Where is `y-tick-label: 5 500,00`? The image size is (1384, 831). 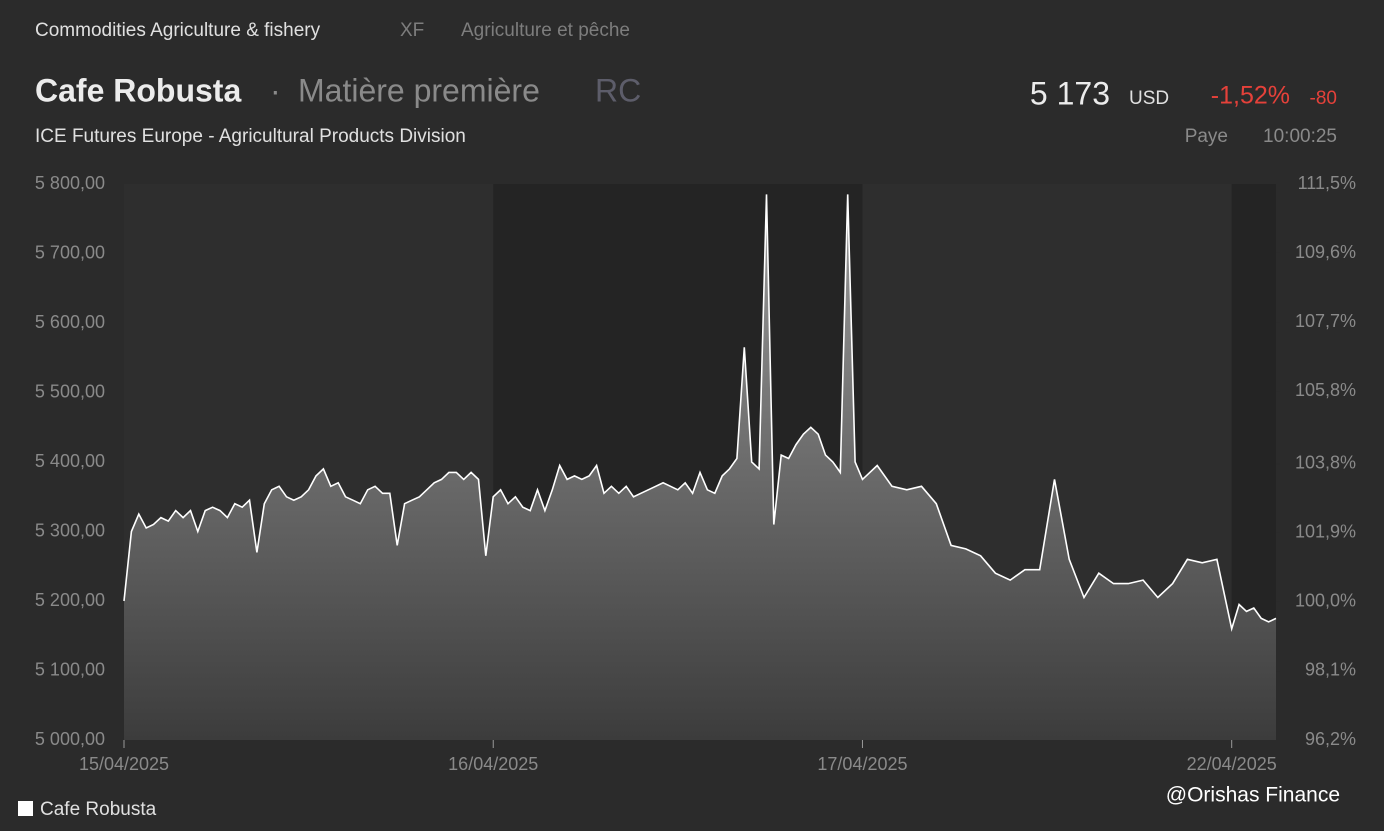 y-tick-label: 5 500,00 is located at coordinates (70, 391).